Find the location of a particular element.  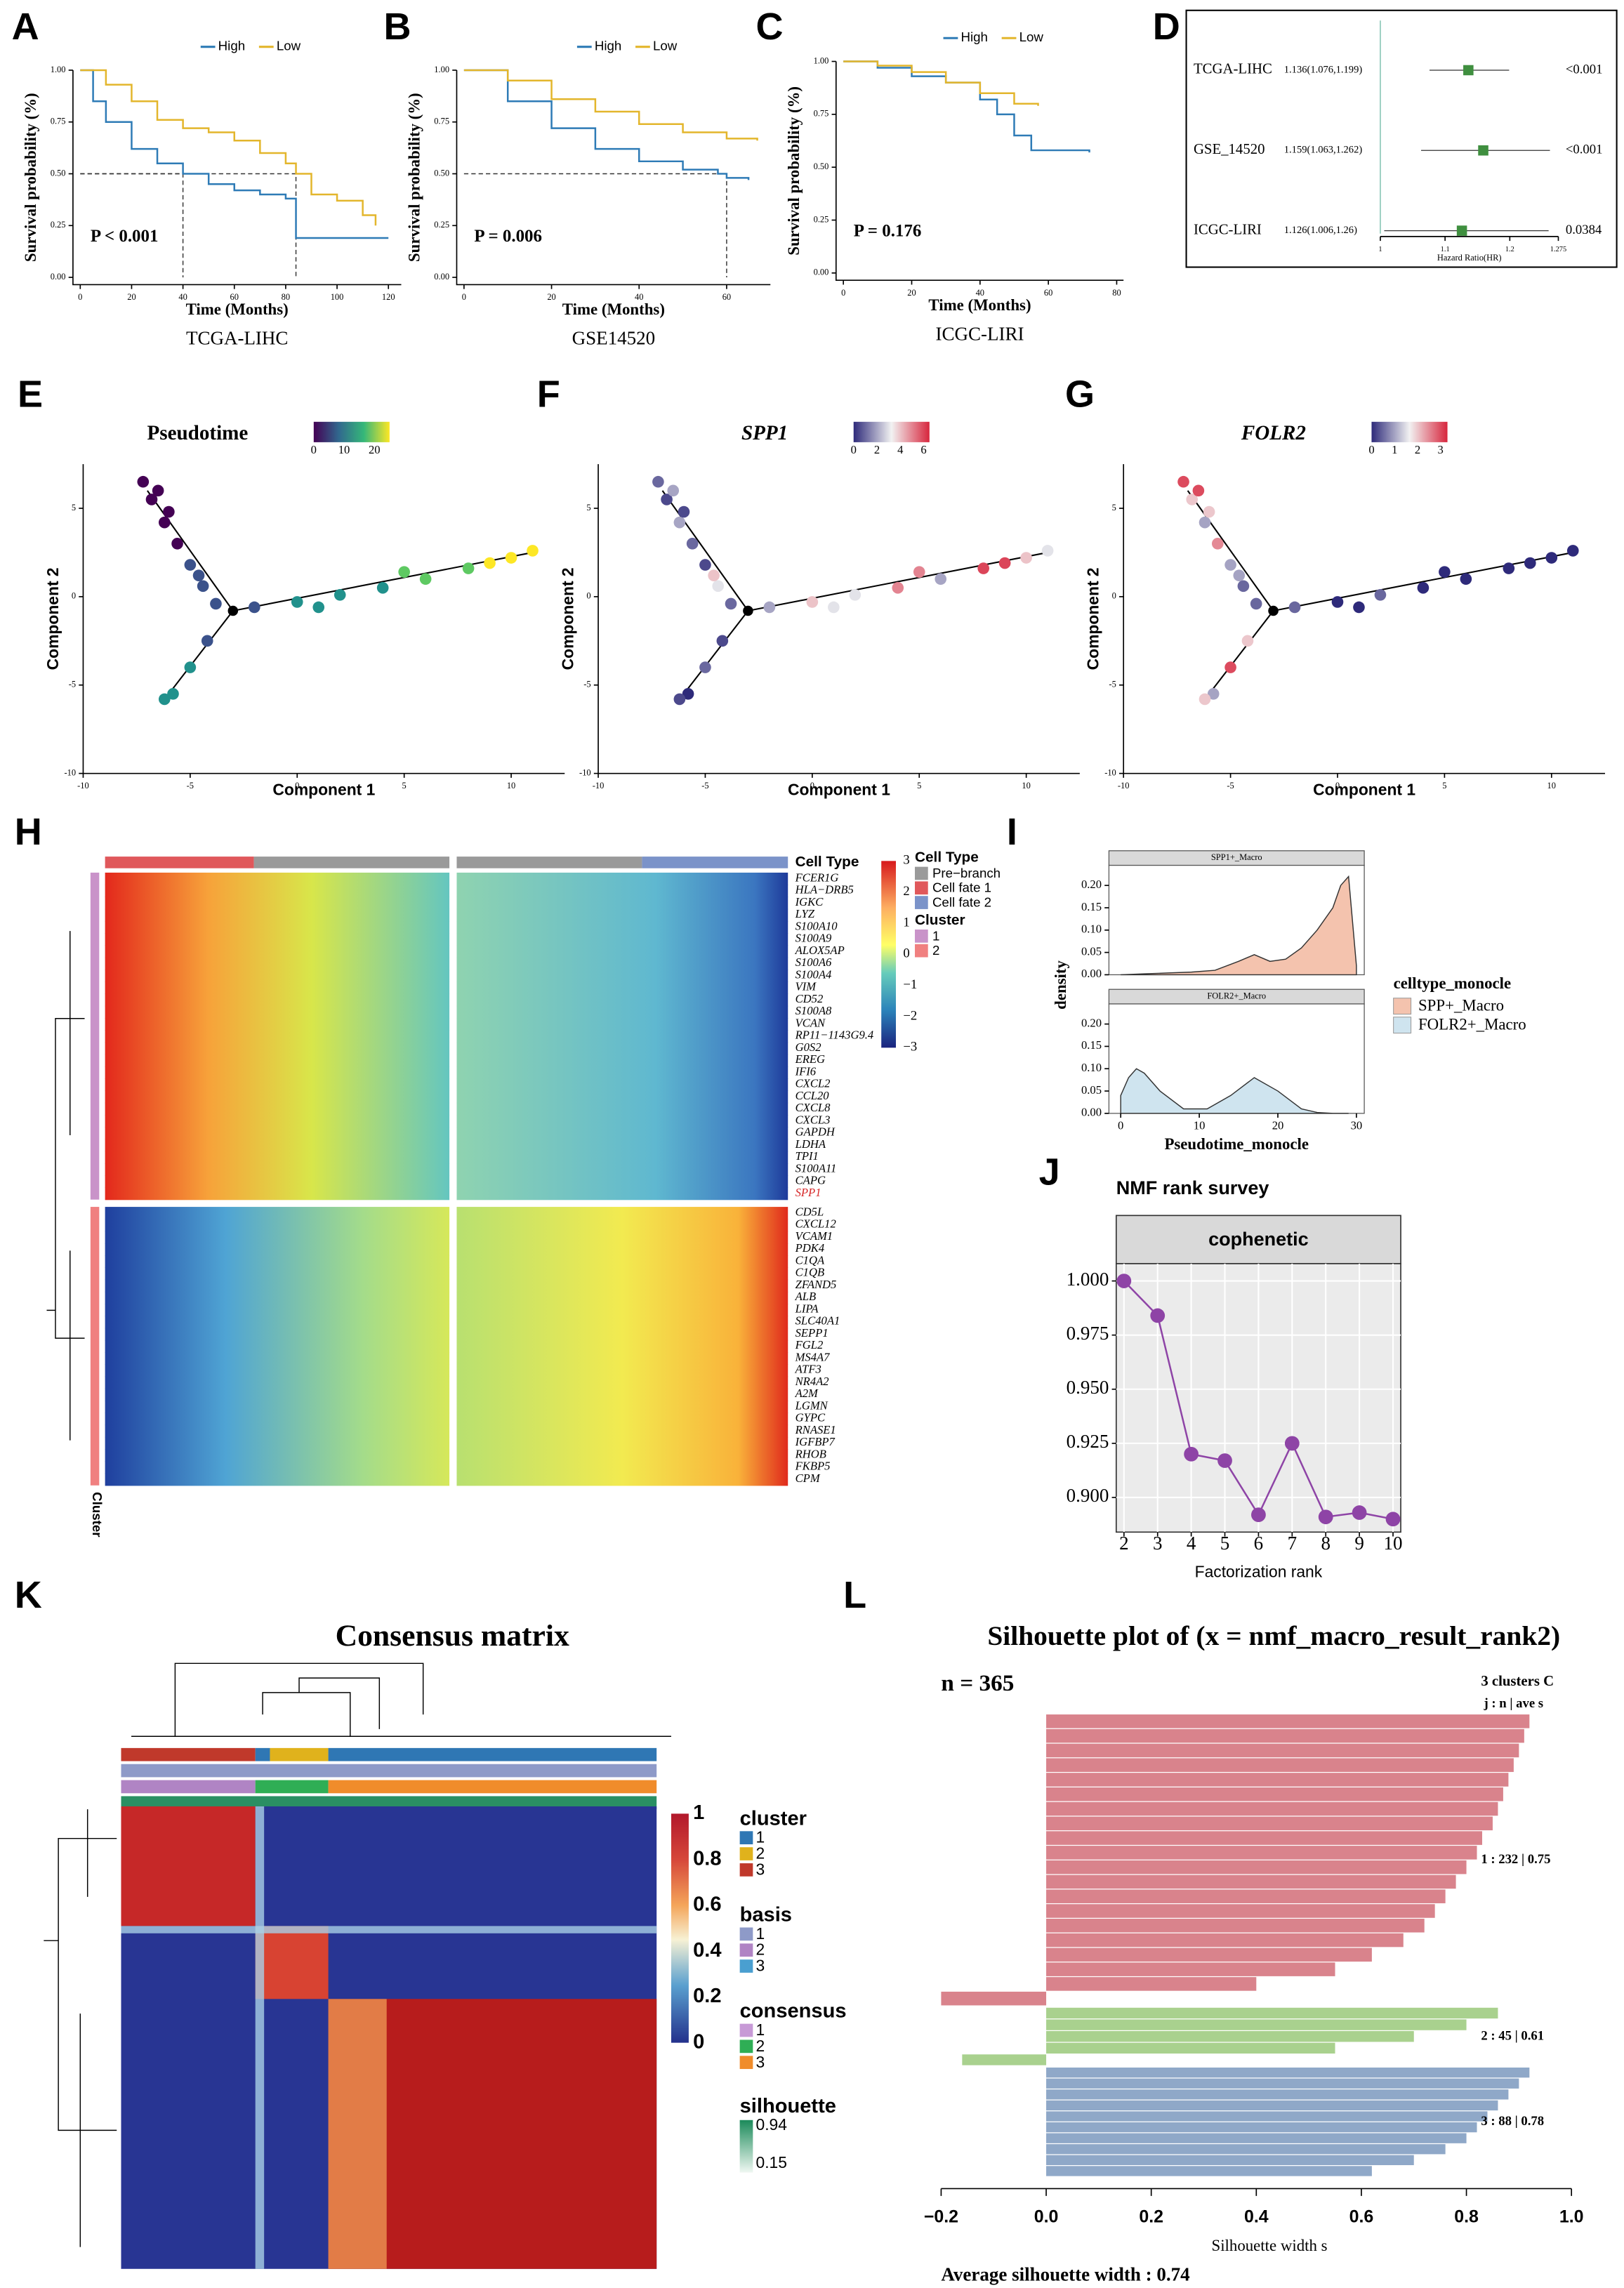

y-axis-label: Component 2 is located at coordinates (568, 618).